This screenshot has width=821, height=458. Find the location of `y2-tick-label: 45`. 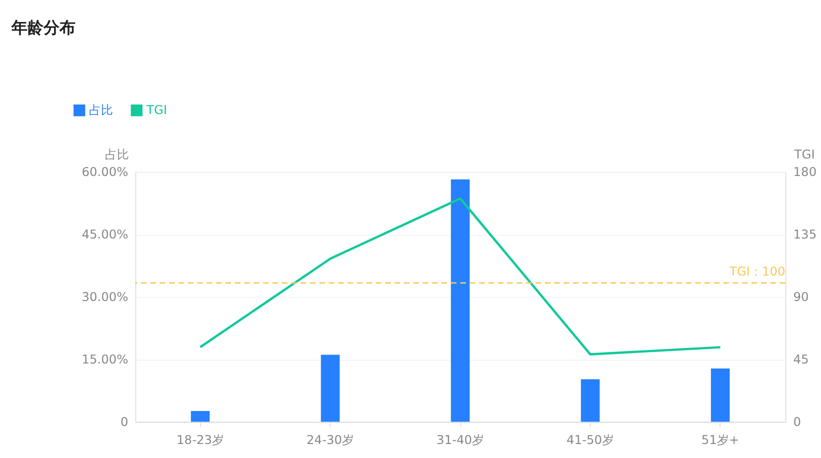

y2-tick-label: 45 is located at coordinates (801, 359).